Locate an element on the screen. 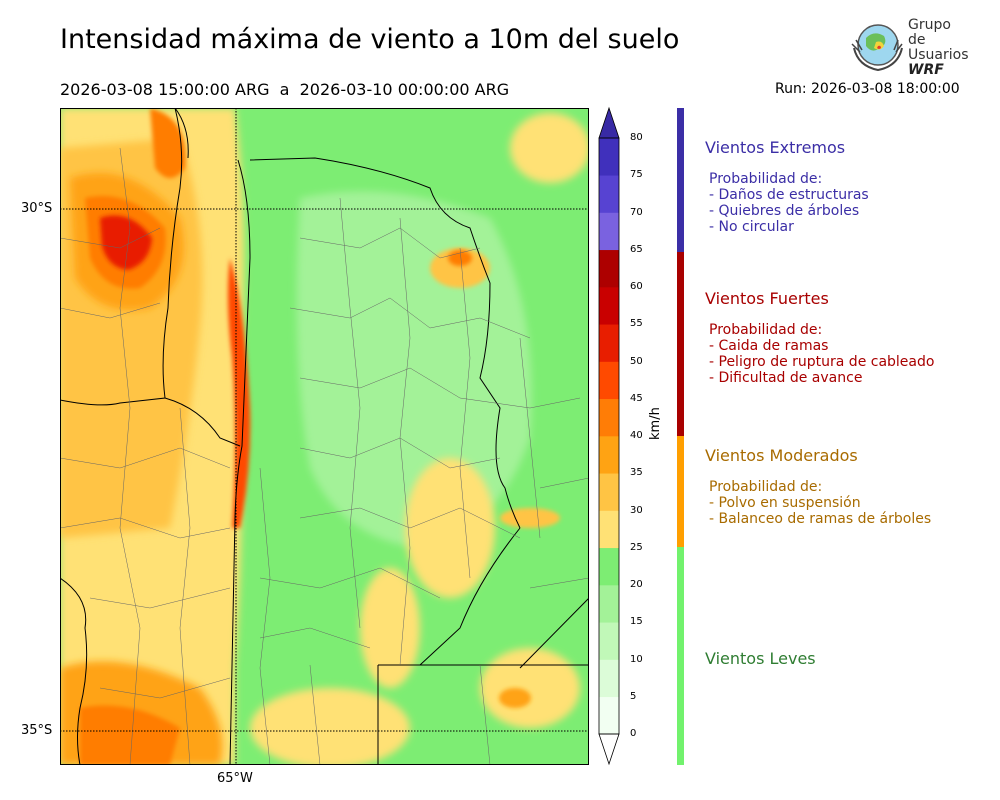  category-title: Vientos Moderados is located at coordinates (781, 455).